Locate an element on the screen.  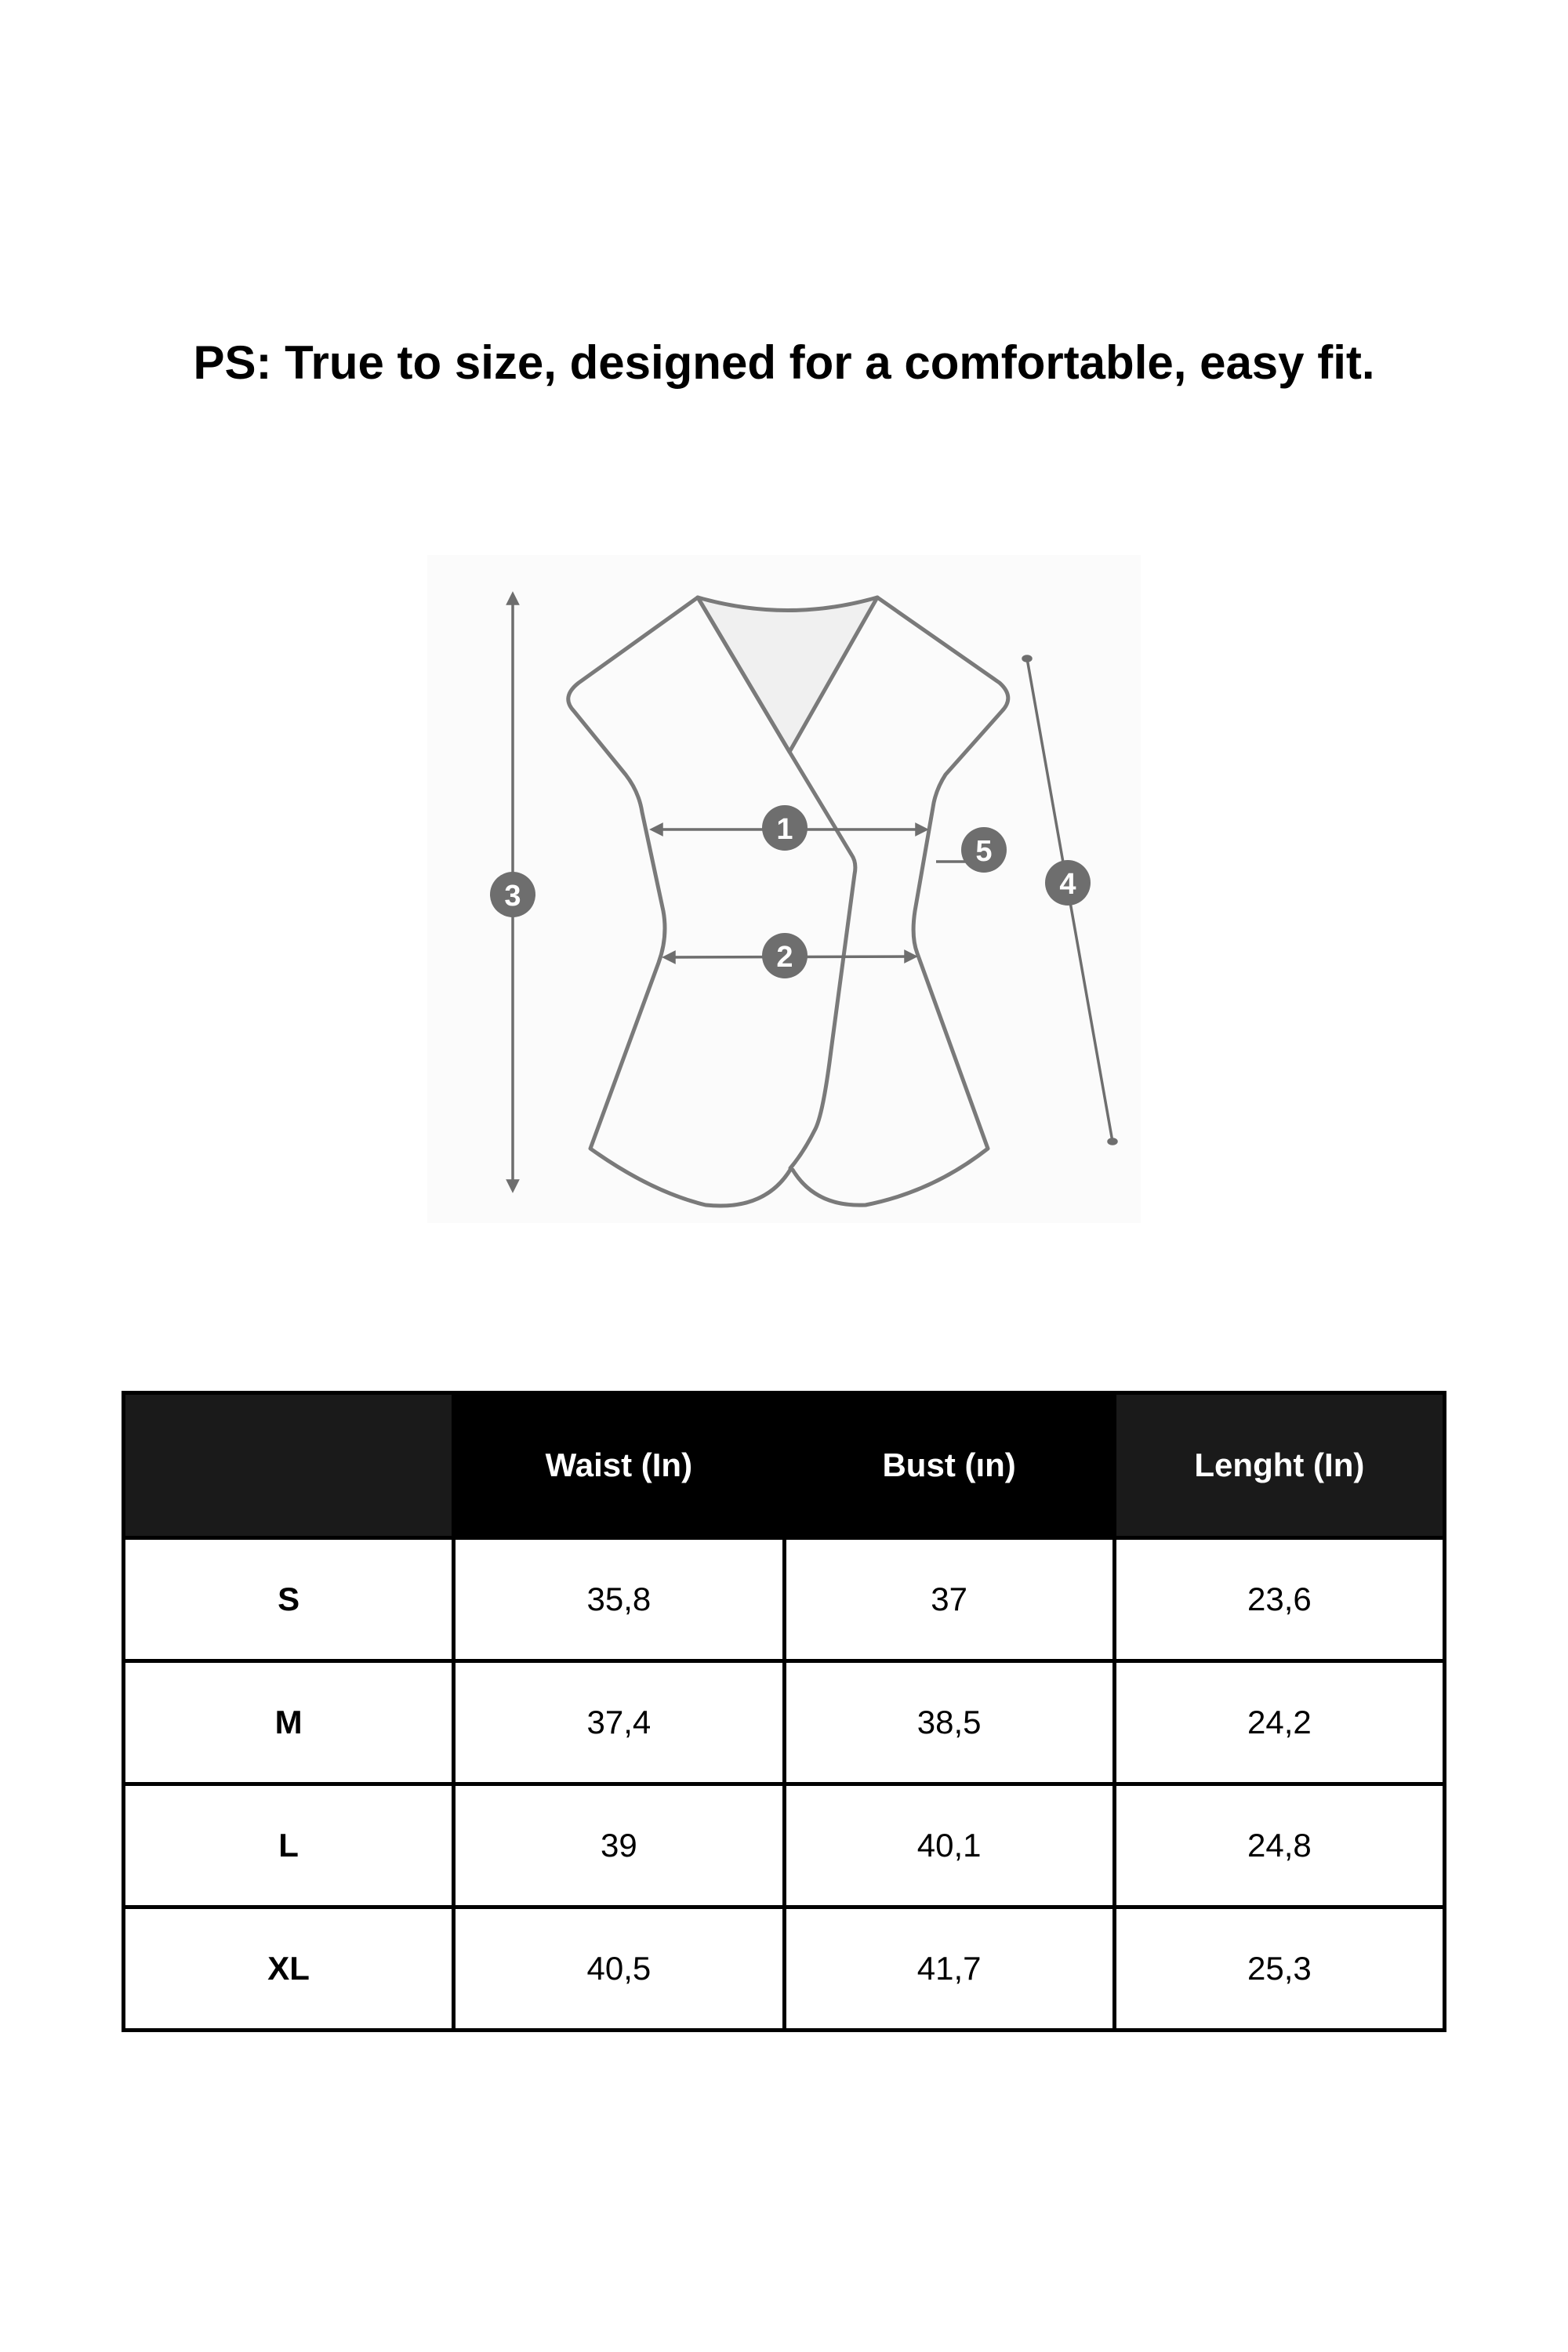
svg-text: 2 is located at coordinates (784, 957).